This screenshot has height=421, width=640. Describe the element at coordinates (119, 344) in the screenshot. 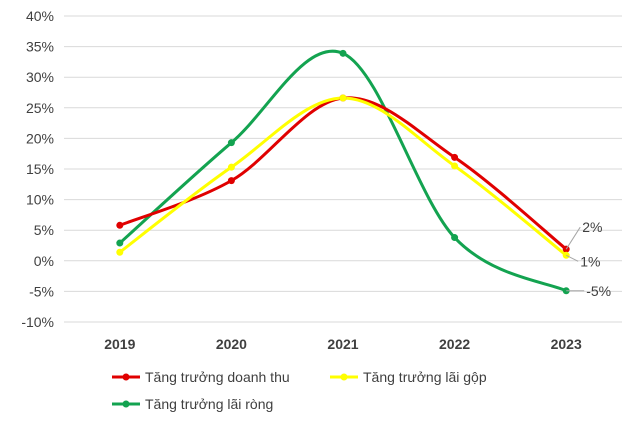

I see `x-tick-label: 2019` at that location.